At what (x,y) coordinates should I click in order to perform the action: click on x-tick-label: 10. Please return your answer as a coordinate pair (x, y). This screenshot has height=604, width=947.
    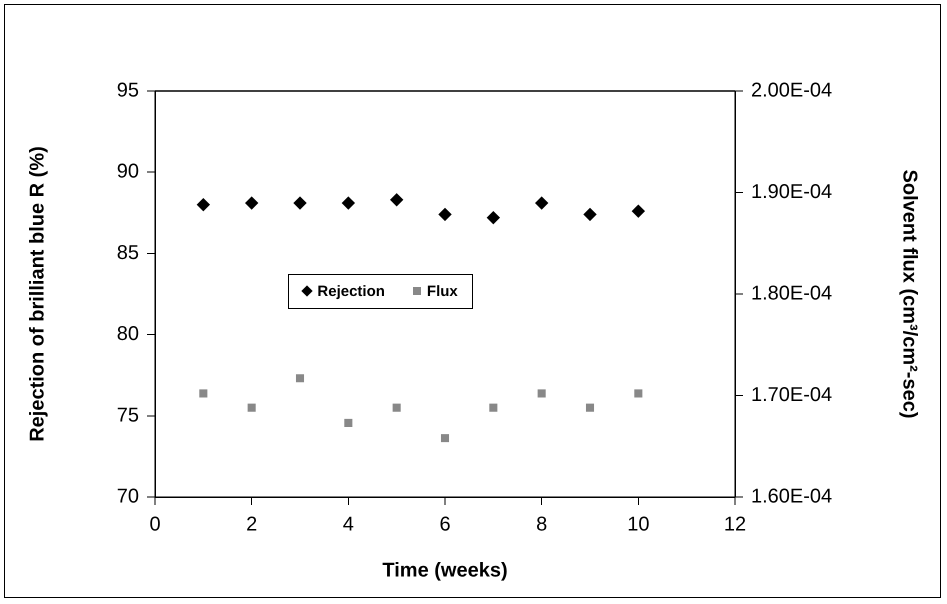
    Looking at the image, I should click on (638, 525).